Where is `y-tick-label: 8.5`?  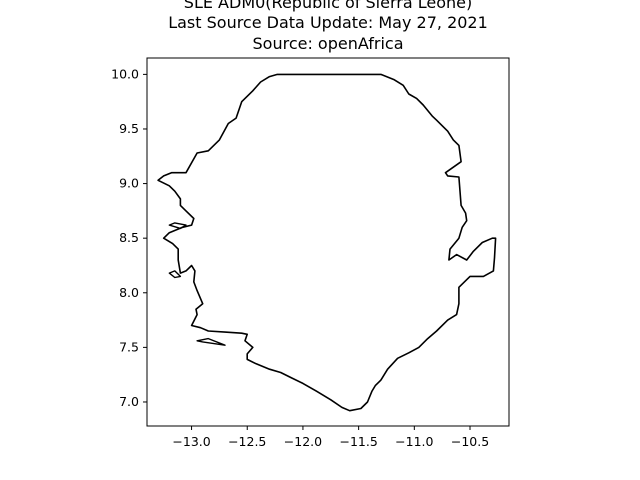 y-tick-label: 8.5 is located at coordinates (129, 237).